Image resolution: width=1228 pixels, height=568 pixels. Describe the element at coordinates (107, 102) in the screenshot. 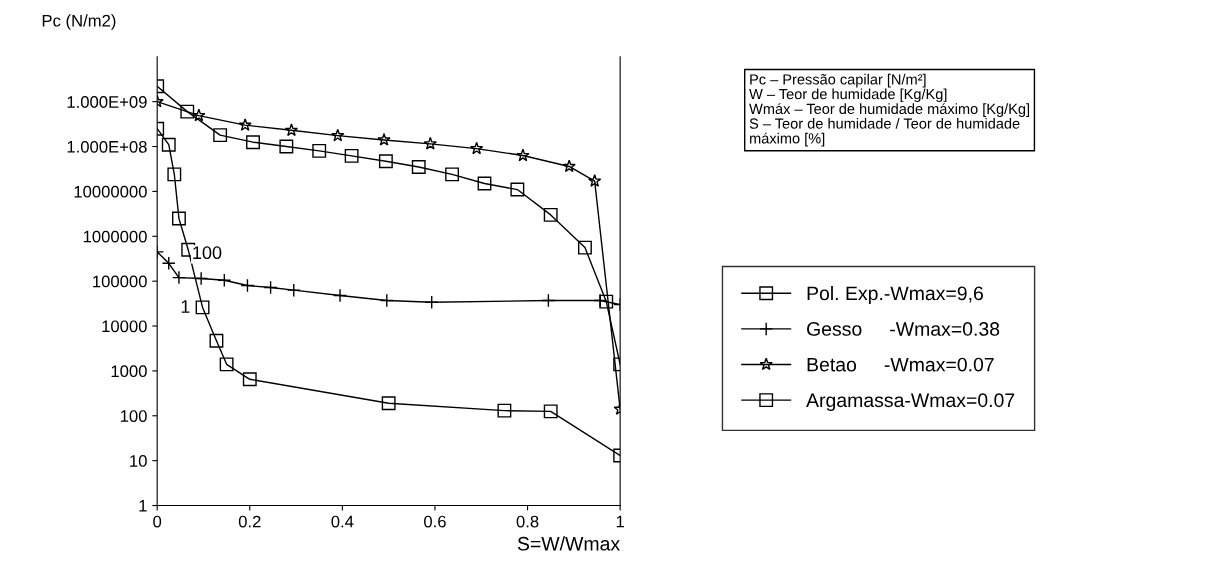

I see `y-tick-label: 1.000E+09` at that location.